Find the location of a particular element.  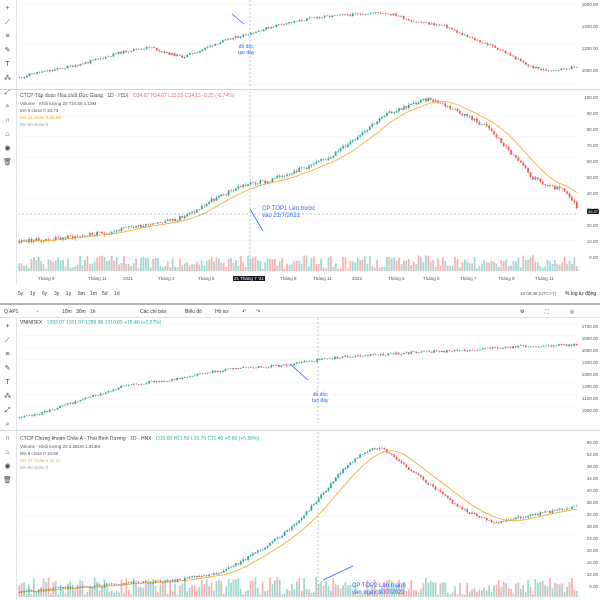

x-tick: Tháng 5 is located at coordinates (431, 278).